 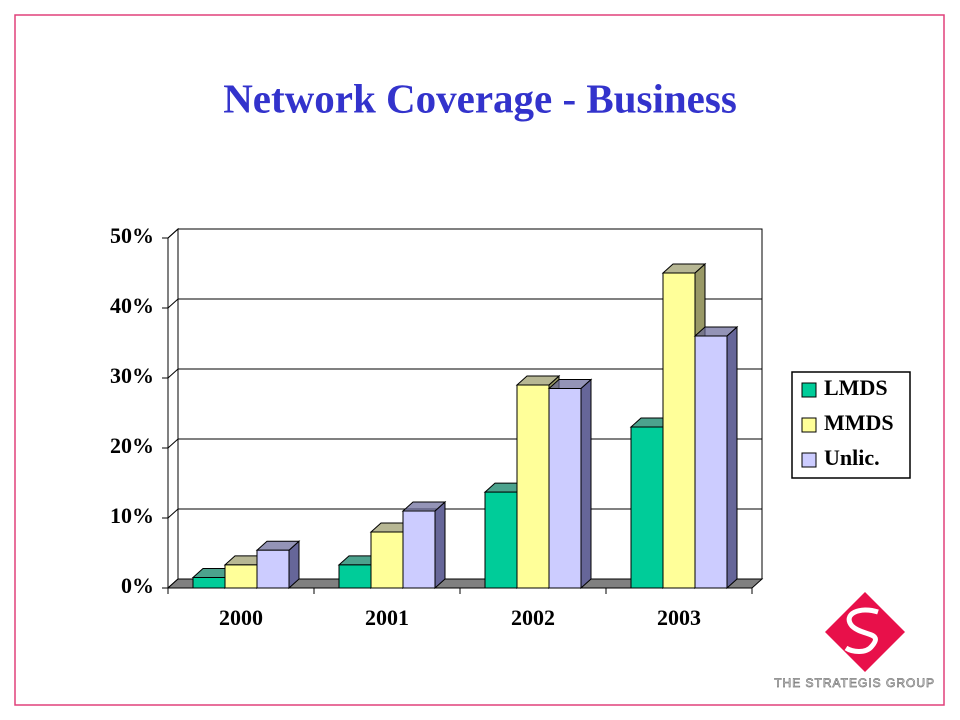 What do you see at coordinates (387, 617) in the screenshot?
I see `x-tick-label: 2001` at bounding box center [387, 617].